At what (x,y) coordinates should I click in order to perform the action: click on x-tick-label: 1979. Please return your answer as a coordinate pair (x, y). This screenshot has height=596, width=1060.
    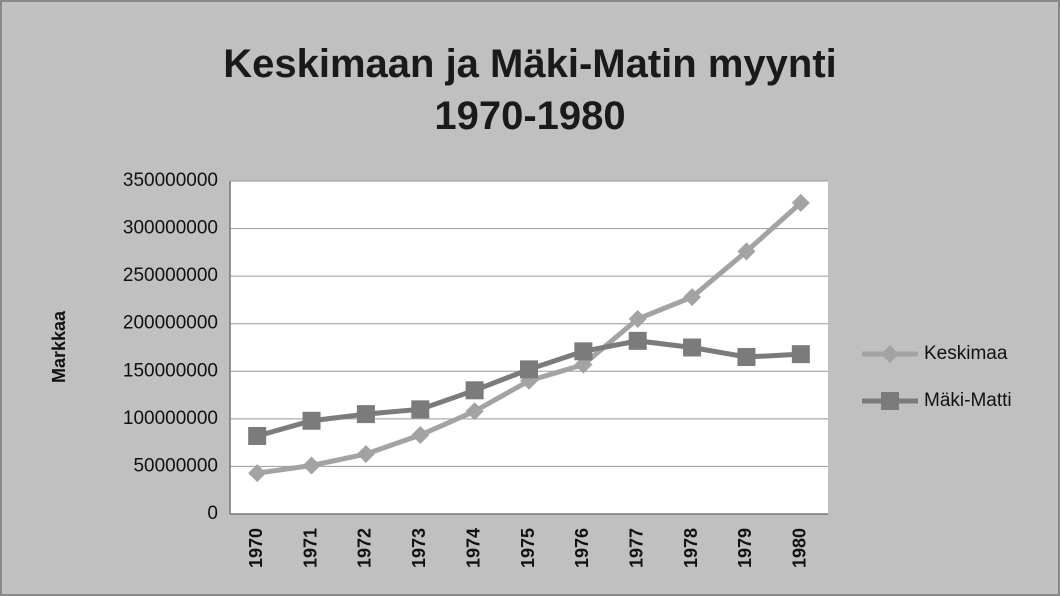
    Looking at the image, I should click on (745, 548).